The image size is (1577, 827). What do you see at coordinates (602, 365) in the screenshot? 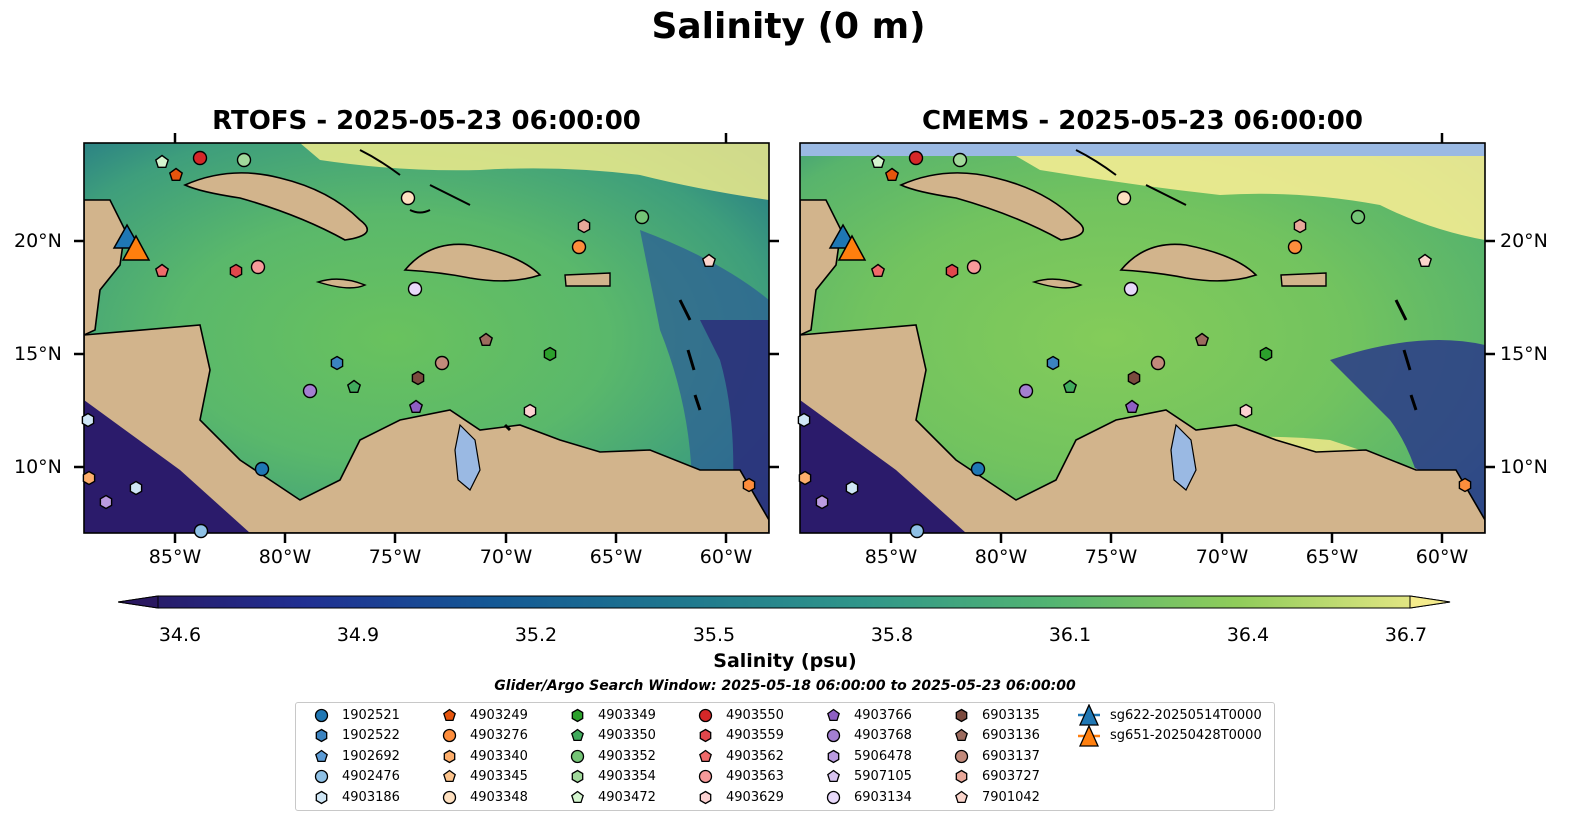
I see `lesser-antilles` at bounding box center [602, 365].